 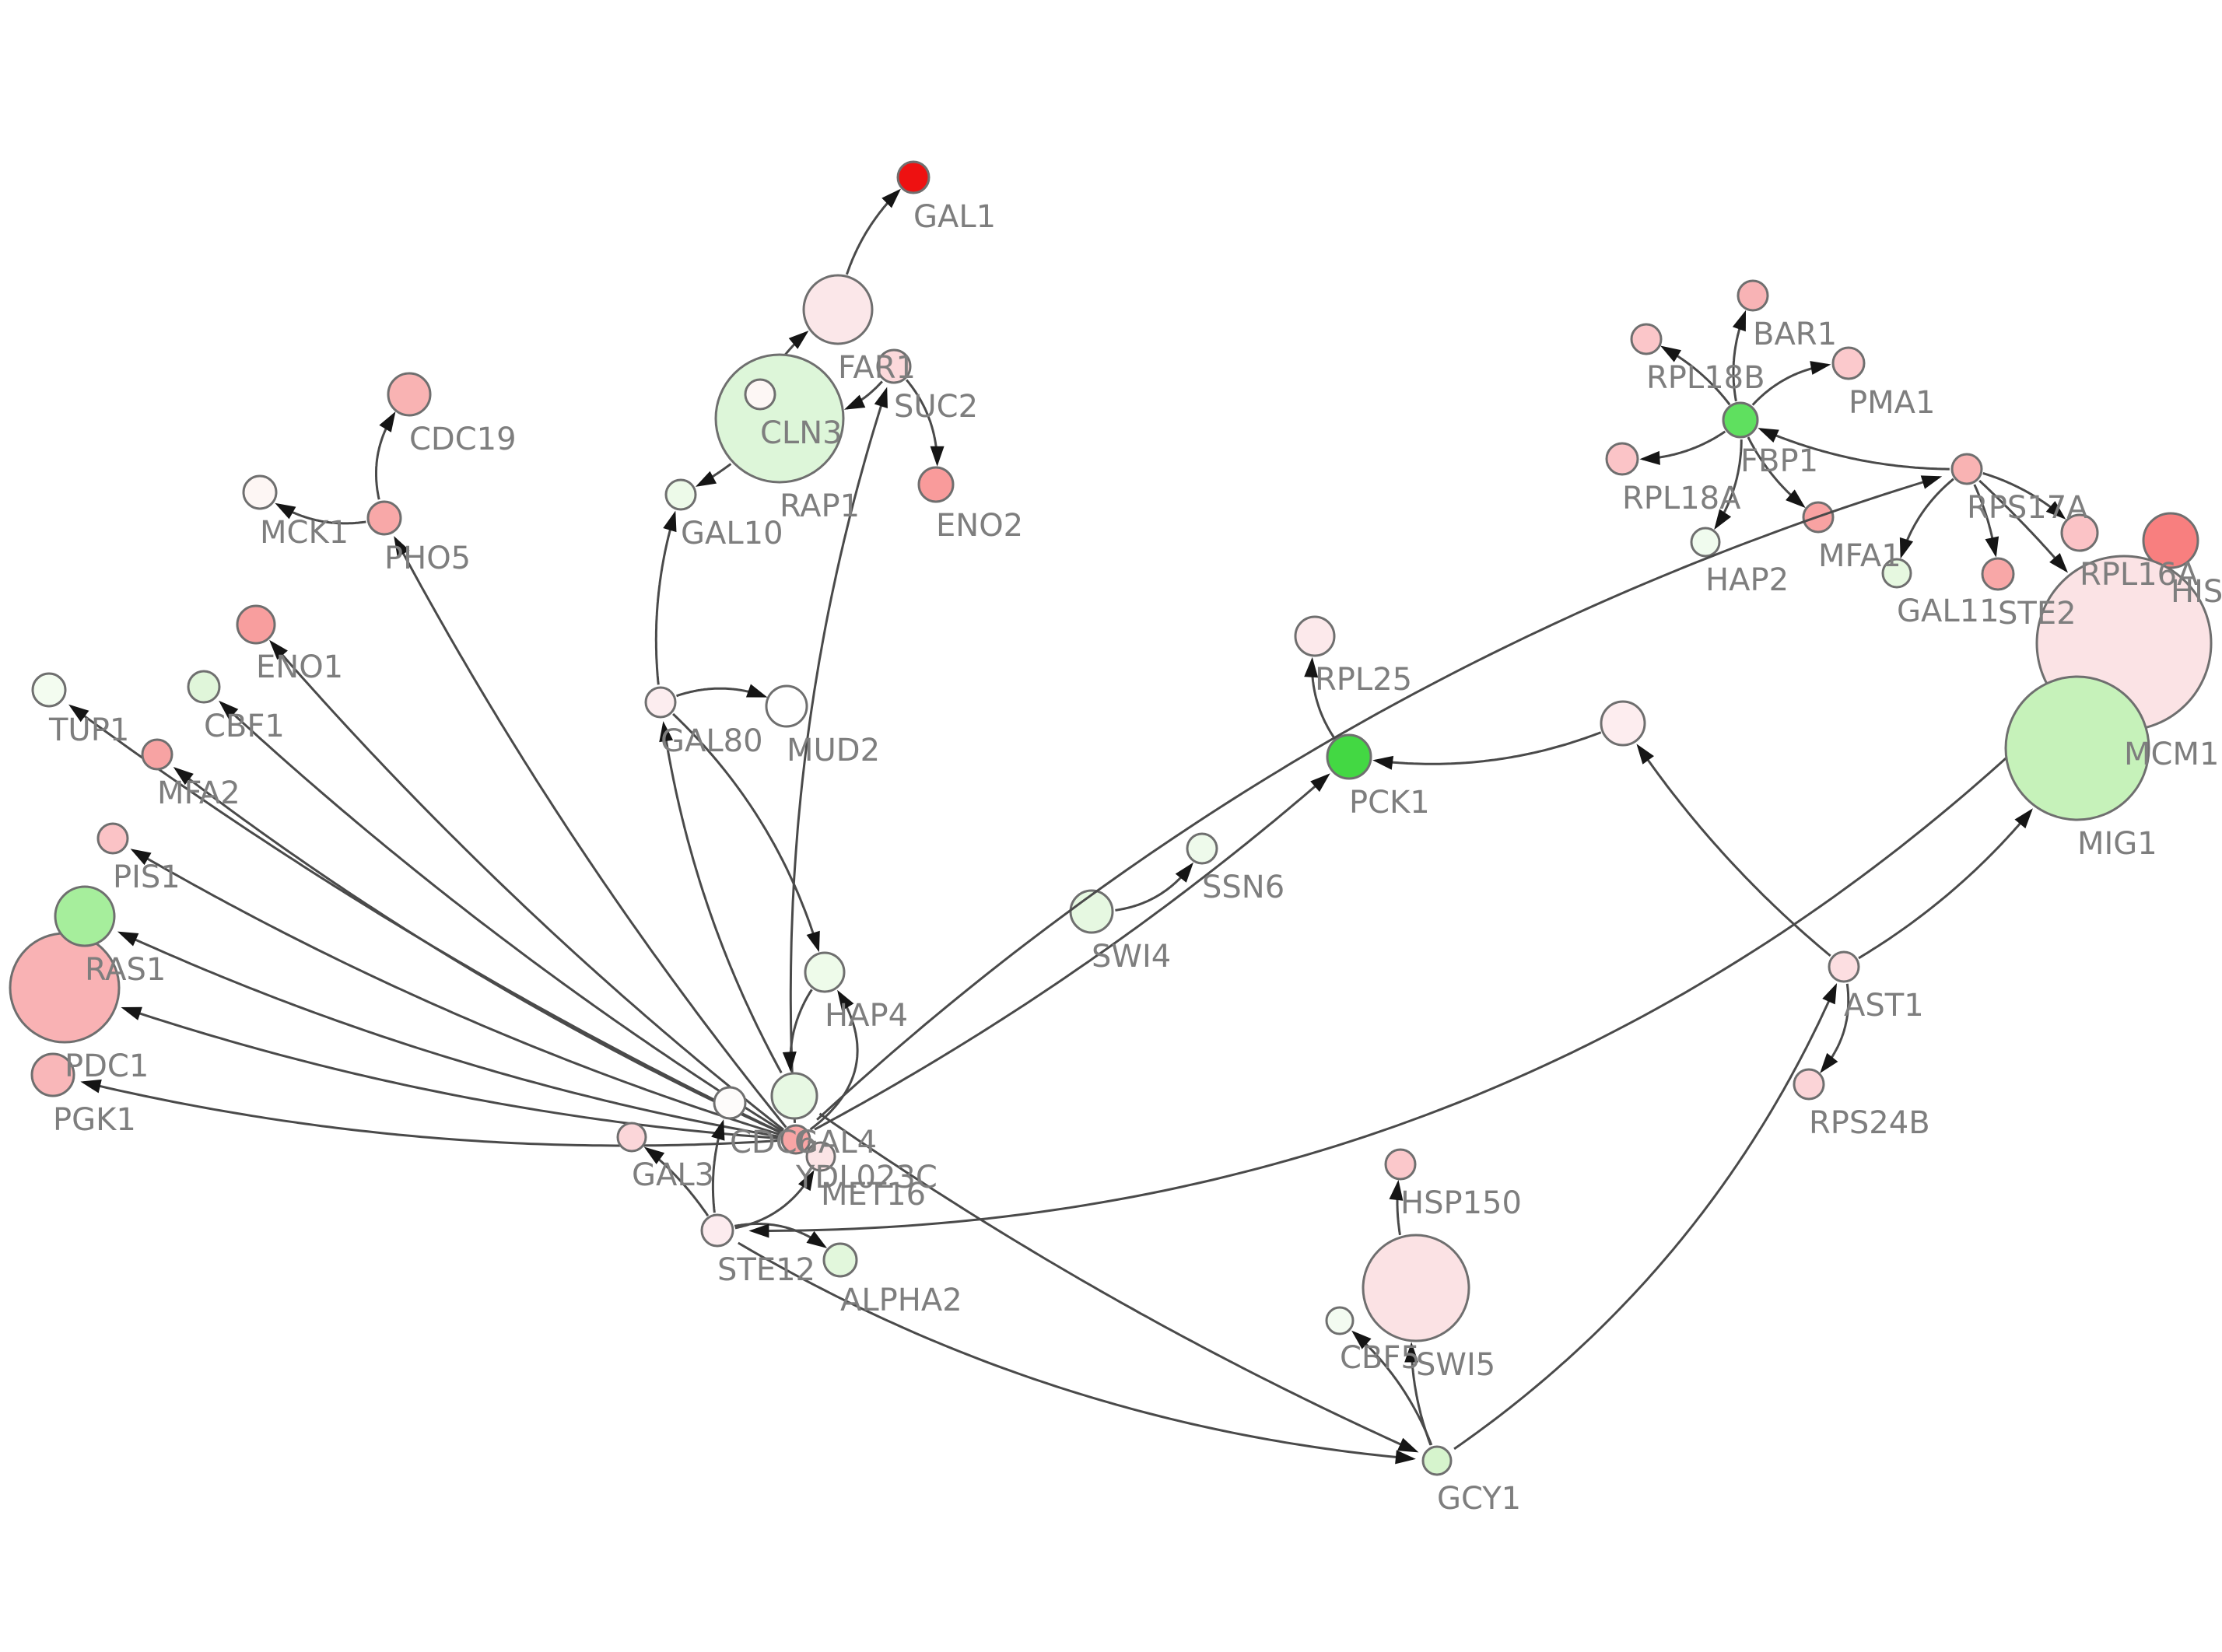 I want to click on node-pis1, so click(x=112, y=839).